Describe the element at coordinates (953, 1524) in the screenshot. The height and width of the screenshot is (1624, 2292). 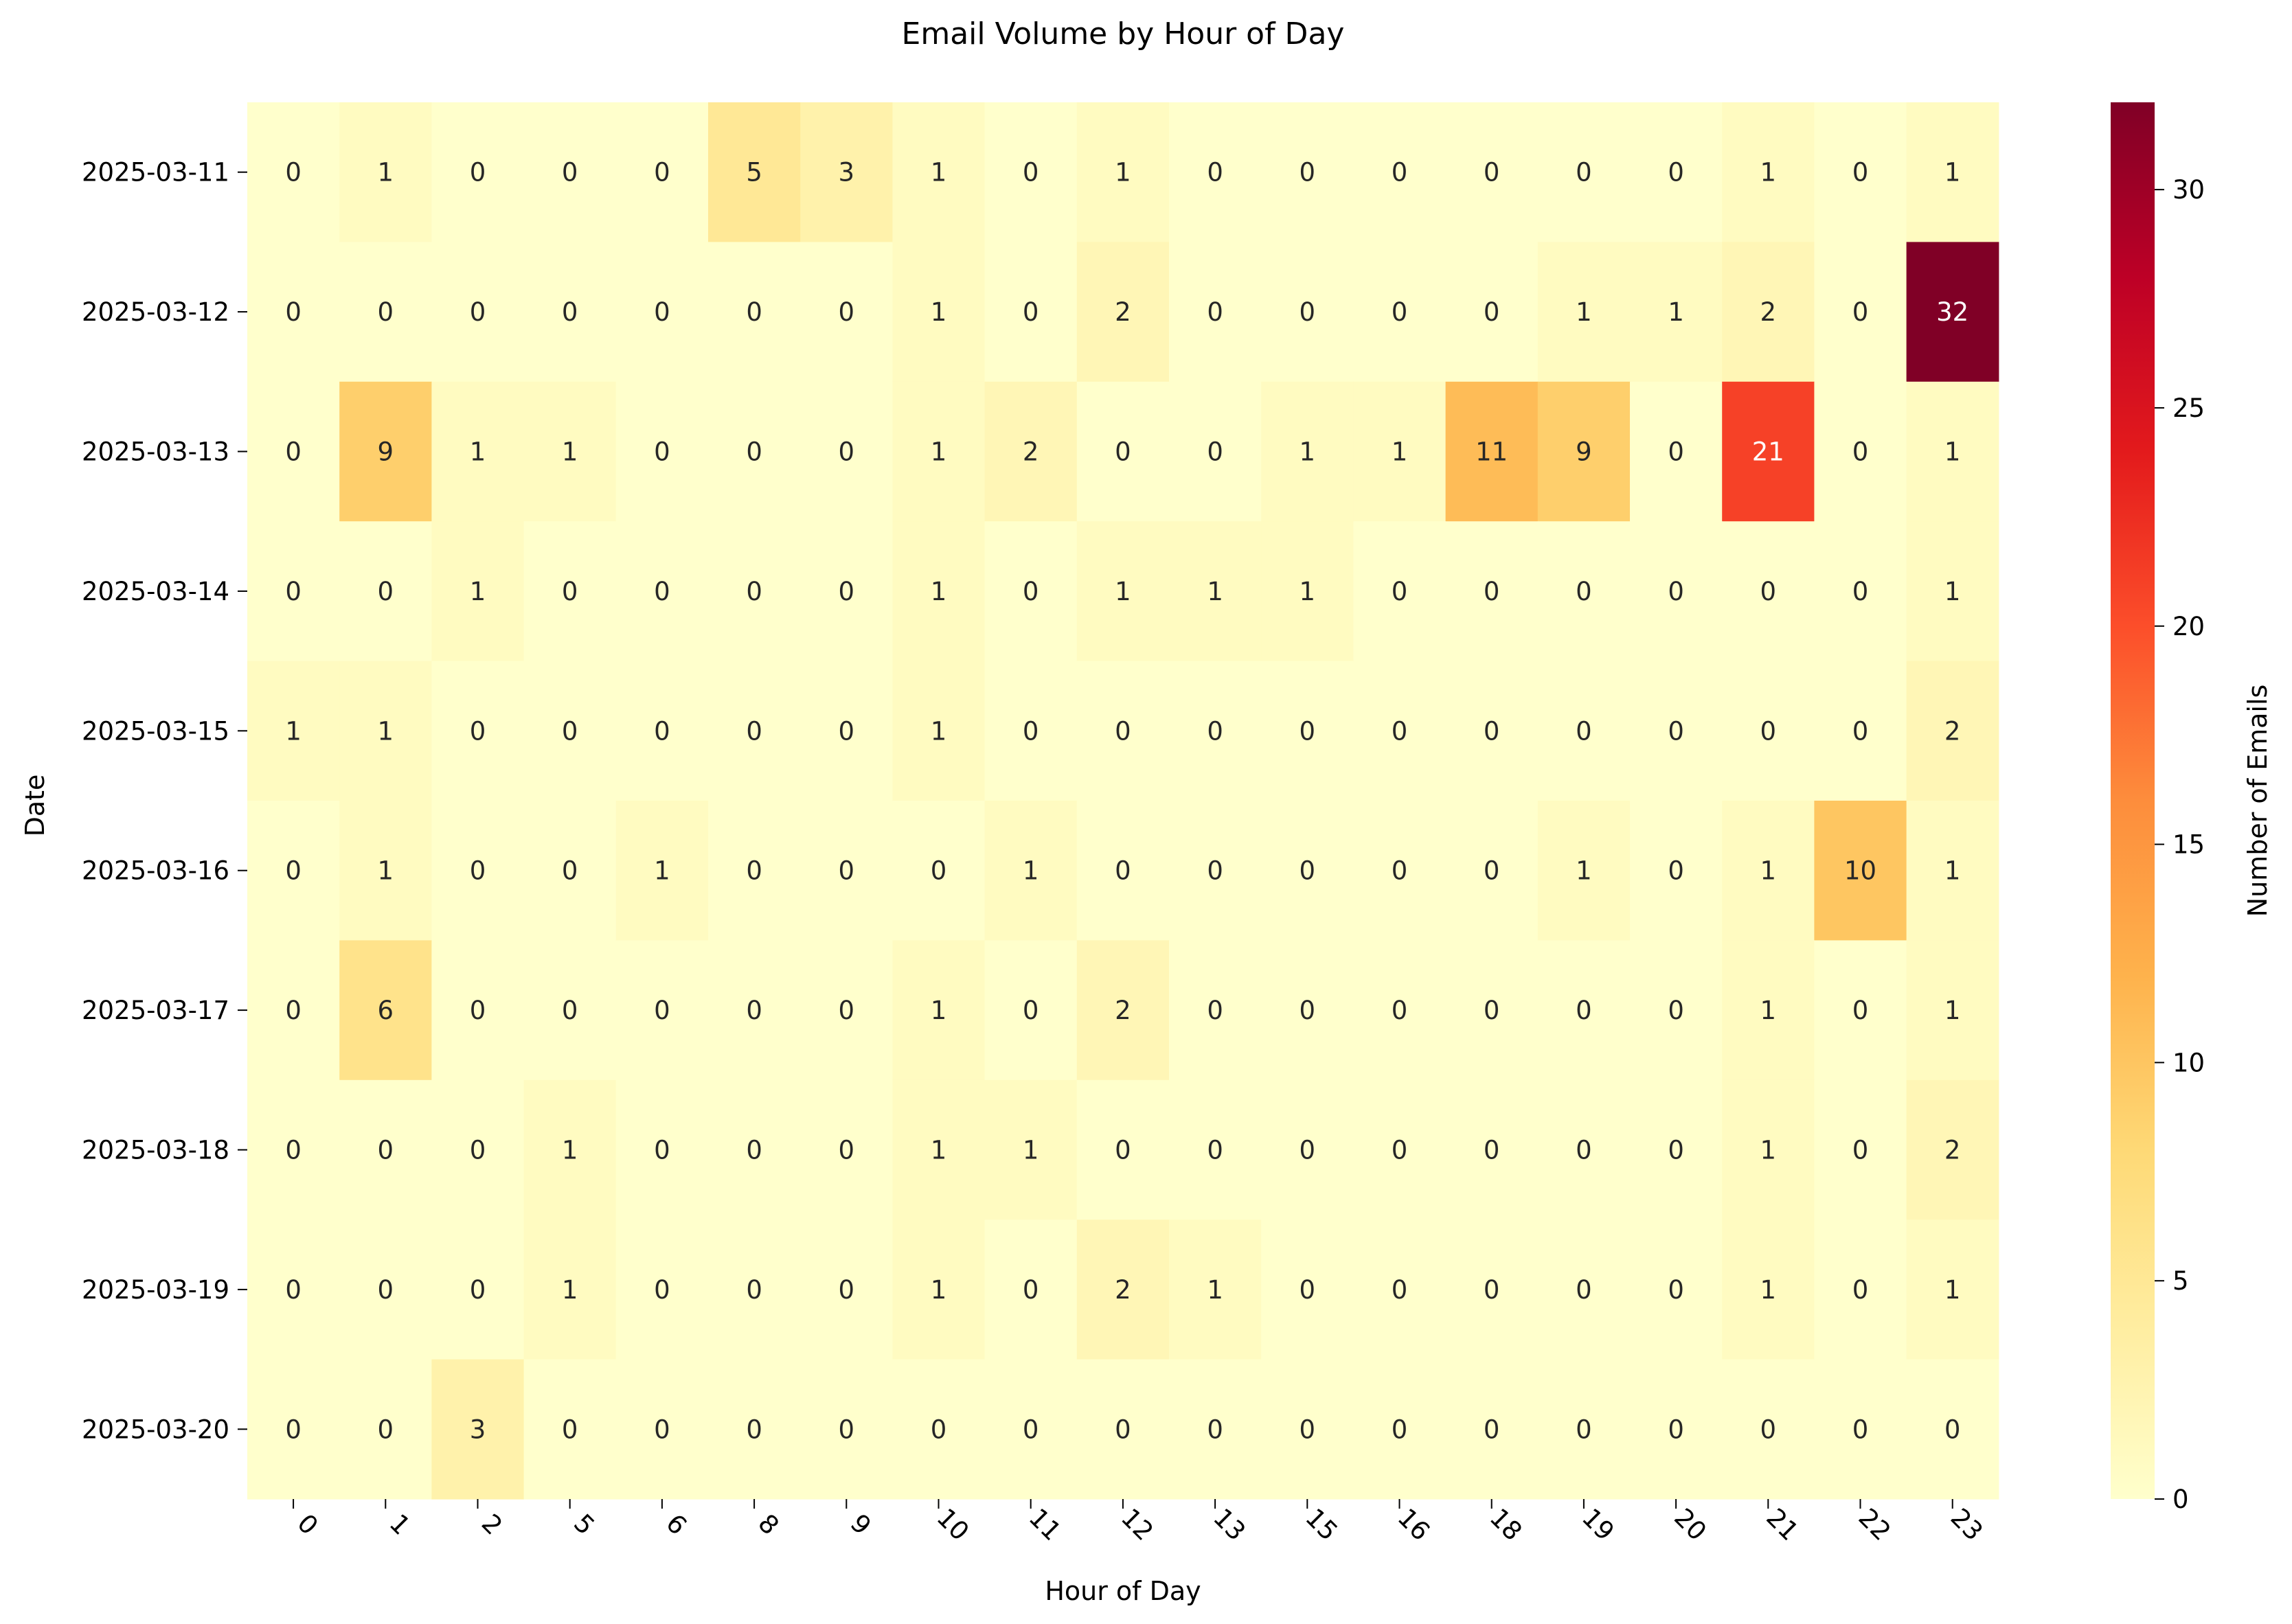
I see `x-tick-label: 10` at that location.